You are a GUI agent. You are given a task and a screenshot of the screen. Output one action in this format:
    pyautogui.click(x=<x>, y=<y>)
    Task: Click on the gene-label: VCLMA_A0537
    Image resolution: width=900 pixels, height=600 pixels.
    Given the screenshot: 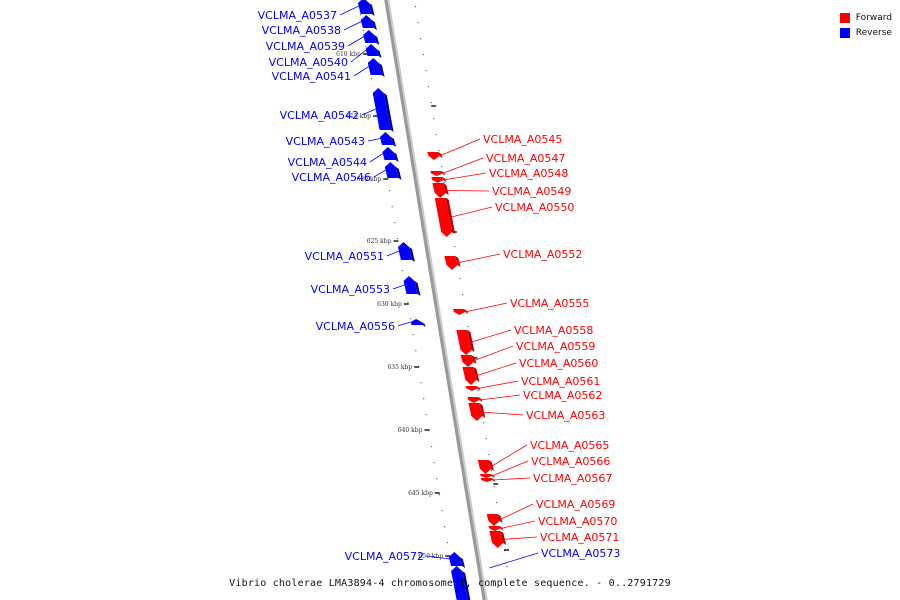 What is the action you would take?
    pyautogui.click(x=297, y=15)
    